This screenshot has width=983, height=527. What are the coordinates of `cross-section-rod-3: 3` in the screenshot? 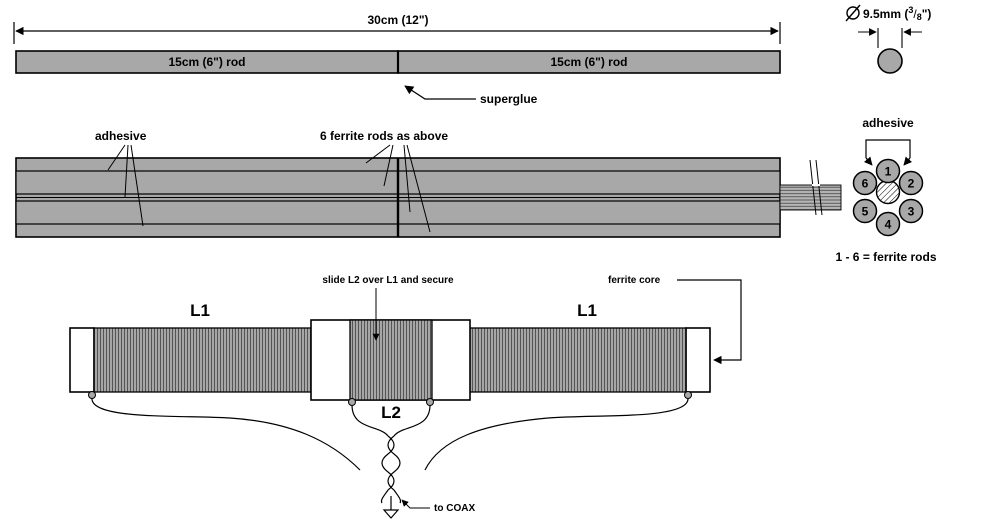 It's located at (911, 211).